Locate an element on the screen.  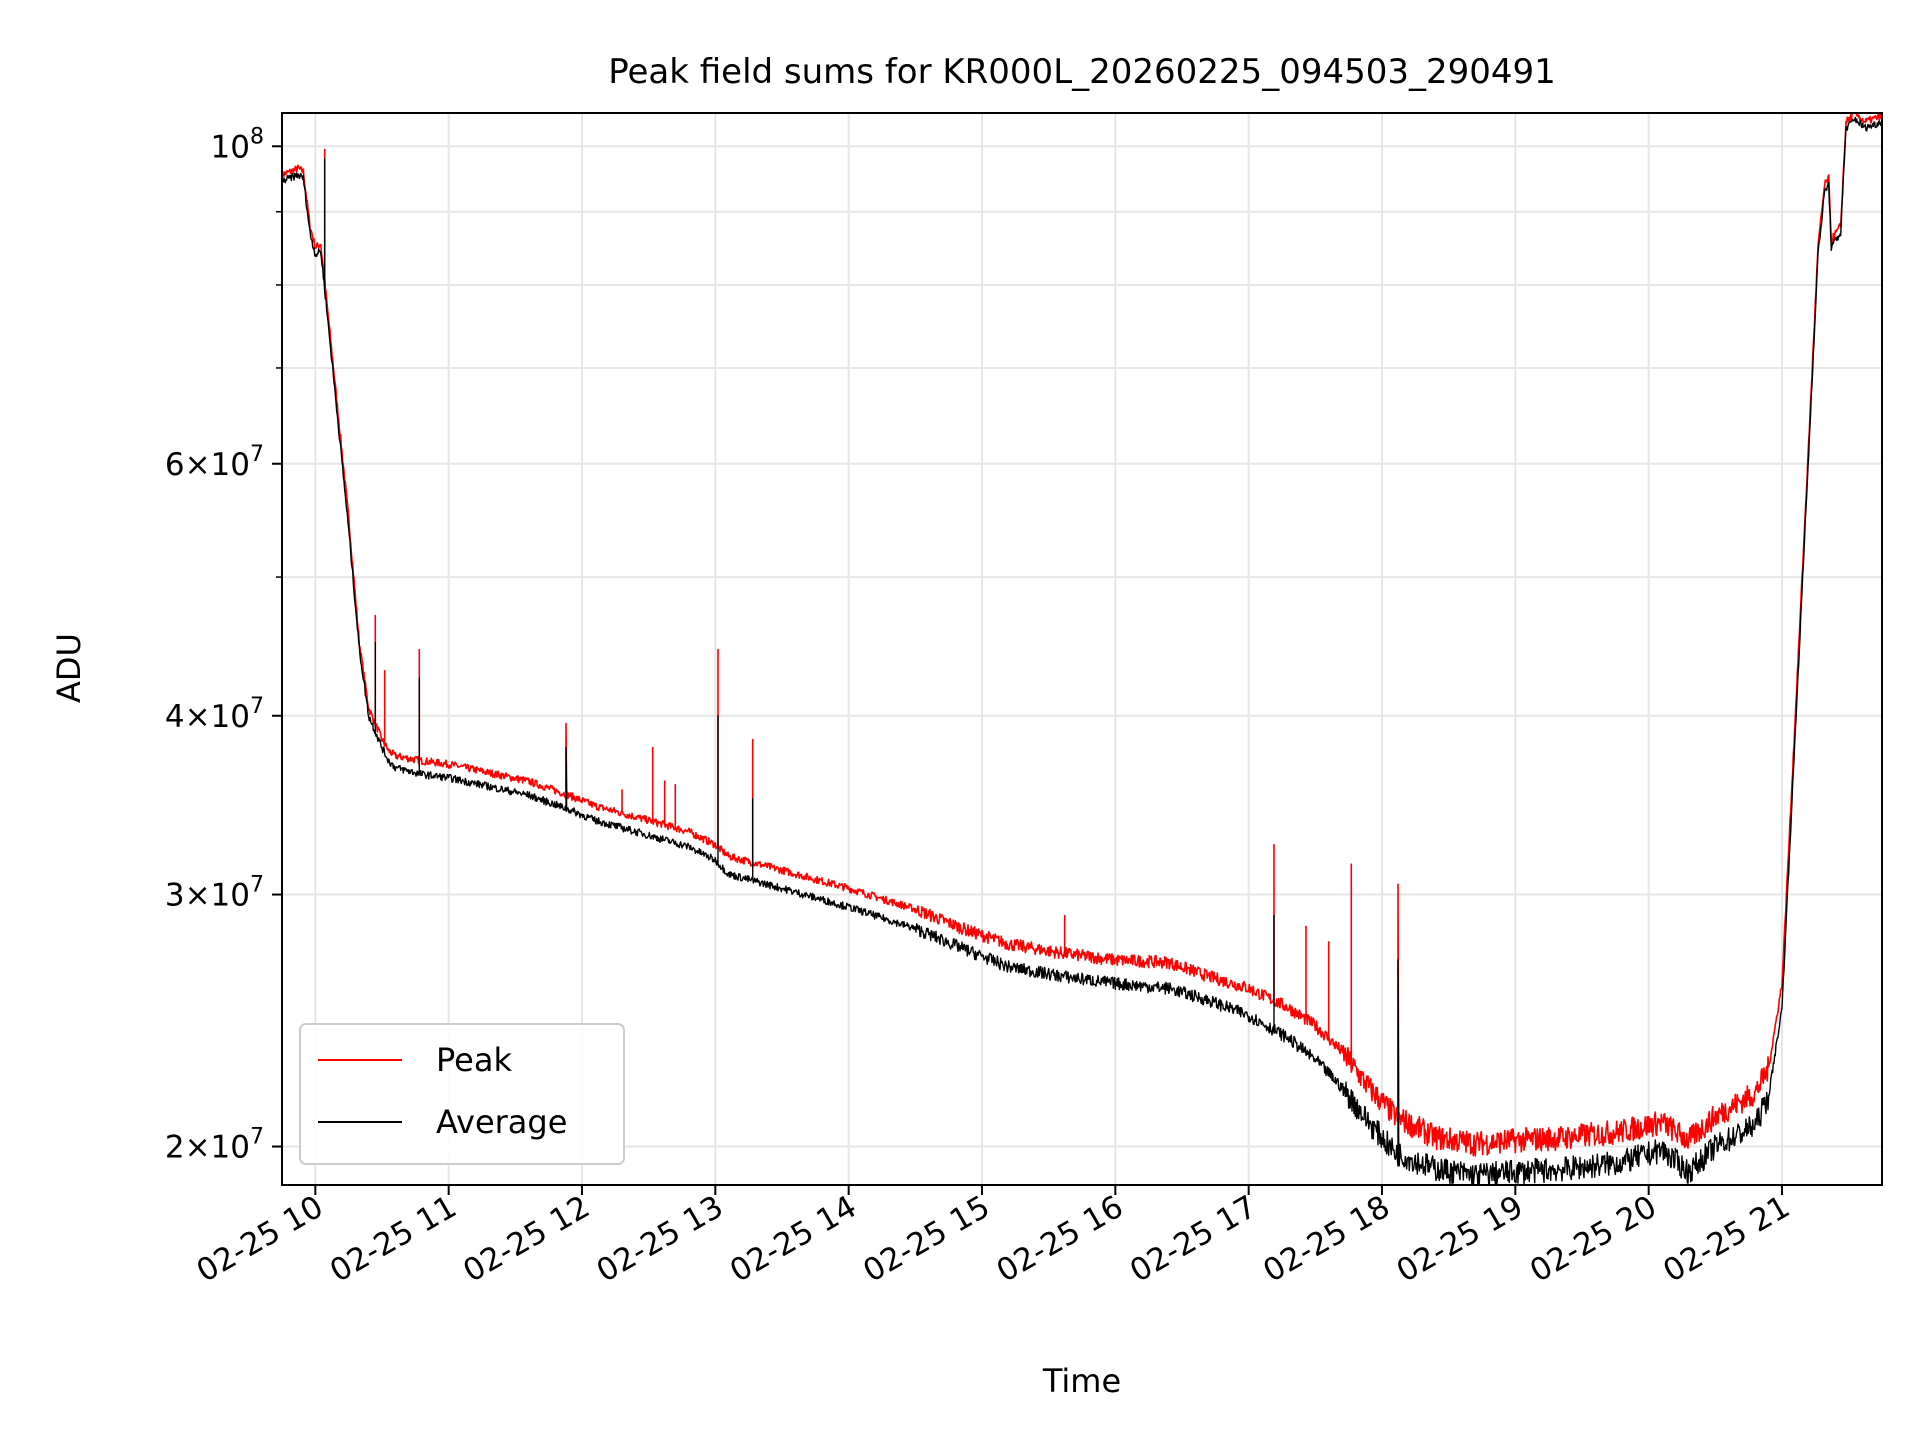
y-tick-label: 6×10⁷ is located at coordinates (214, 462).